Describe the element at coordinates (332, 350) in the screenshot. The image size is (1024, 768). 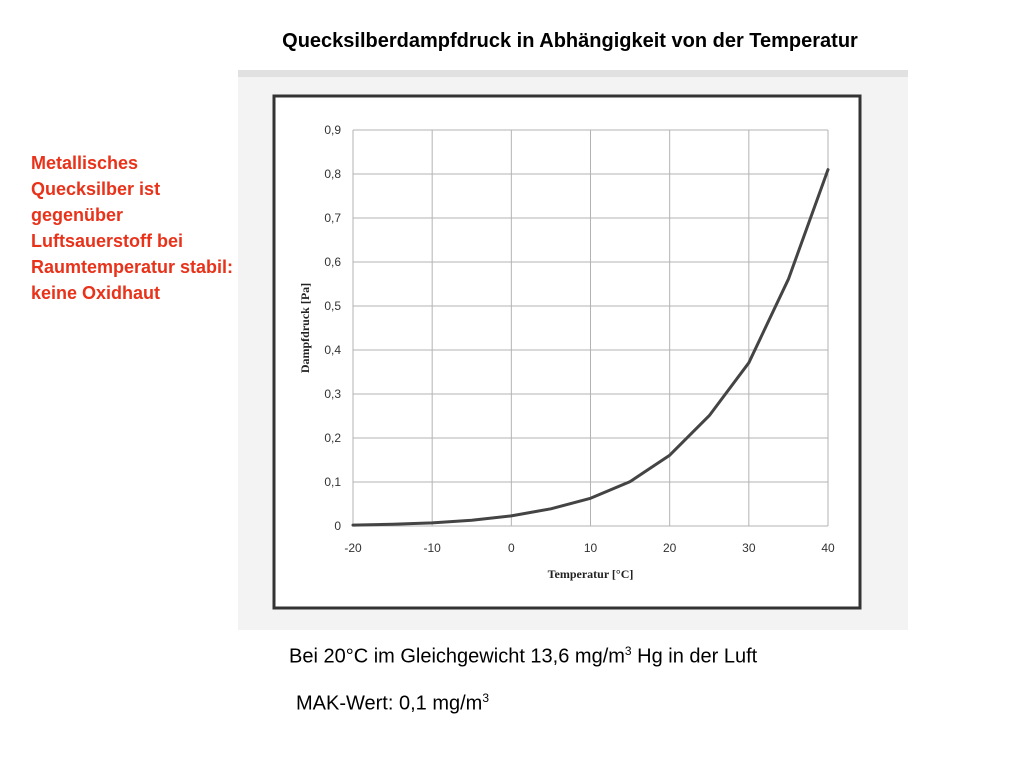
I see `y-tick-label: 0,4` at that location.